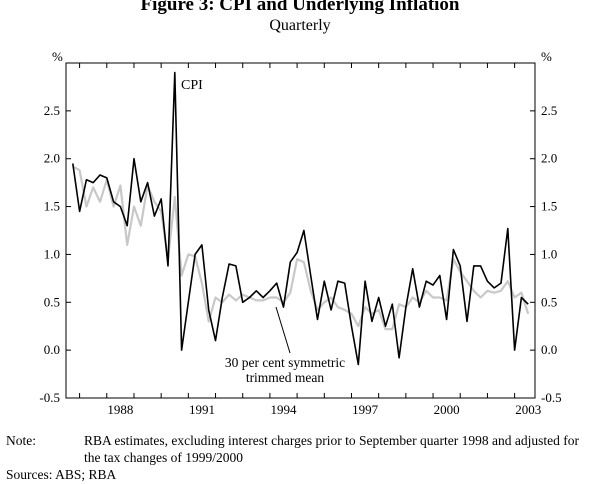 This screenshot has height=484, width=600. I want to click on x-tick-label: 2003, so click(528, 409).